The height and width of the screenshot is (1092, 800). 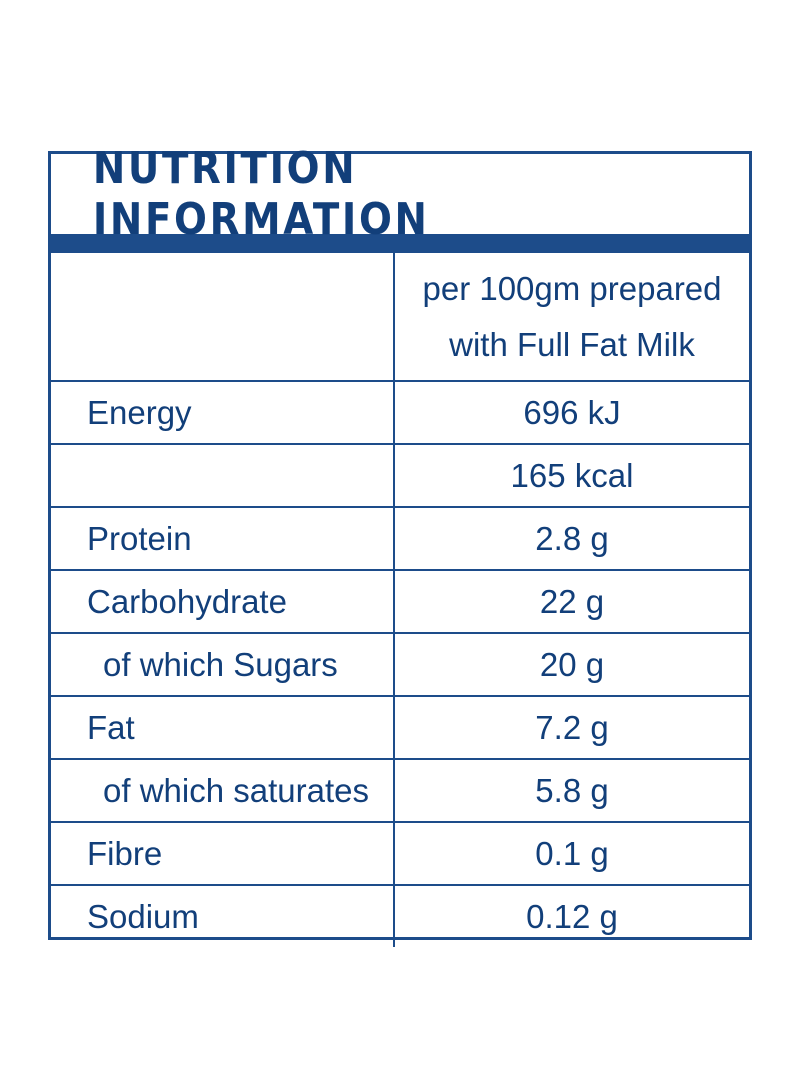 I want to click on title-bar: NUTRITION INFORMATION, so click(x=400, y=194).